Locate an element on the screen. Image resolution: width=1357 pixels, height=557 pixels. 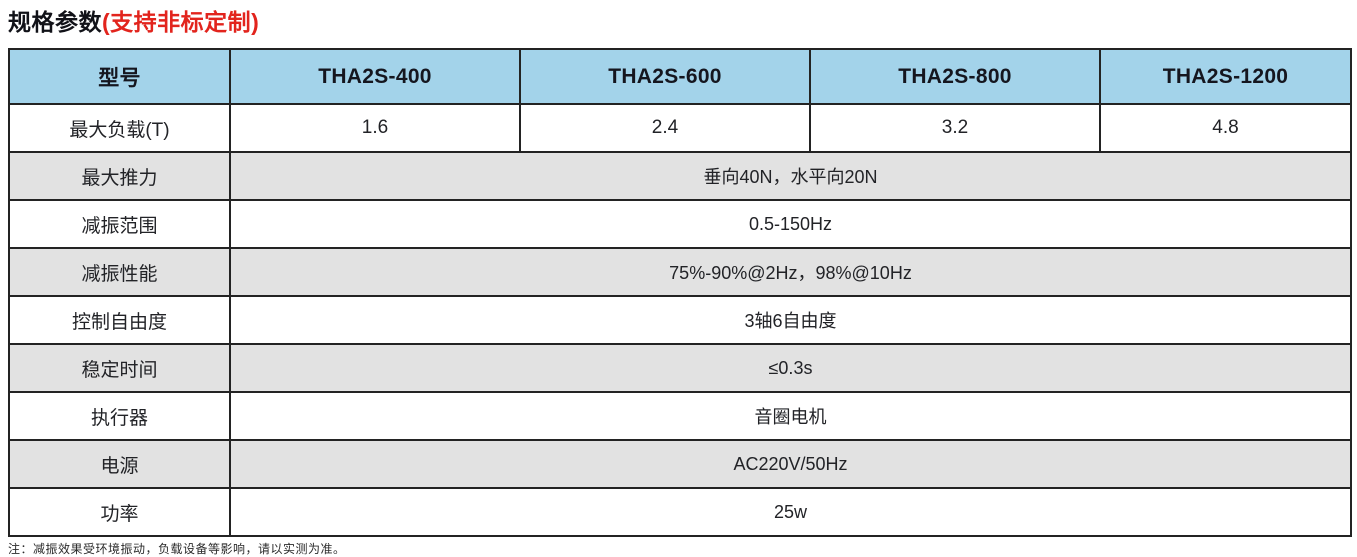
column-header-model: 型号 is located at coordinates (119, 76).